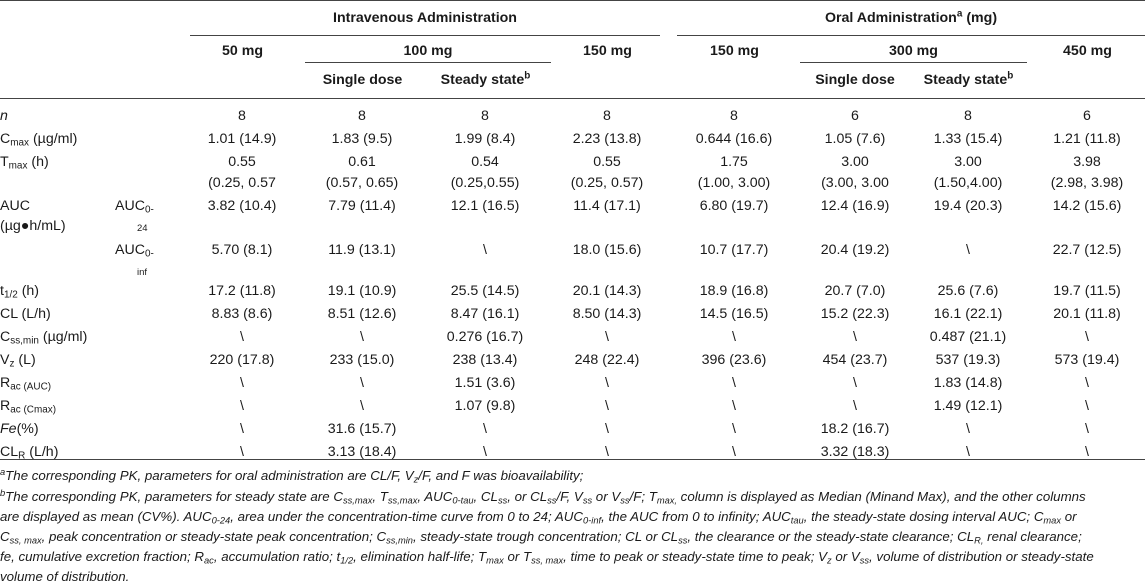  Describe the element at coordinates (24, 163) in the screenshot. I see `row-label: Tmax (h)` at that location.